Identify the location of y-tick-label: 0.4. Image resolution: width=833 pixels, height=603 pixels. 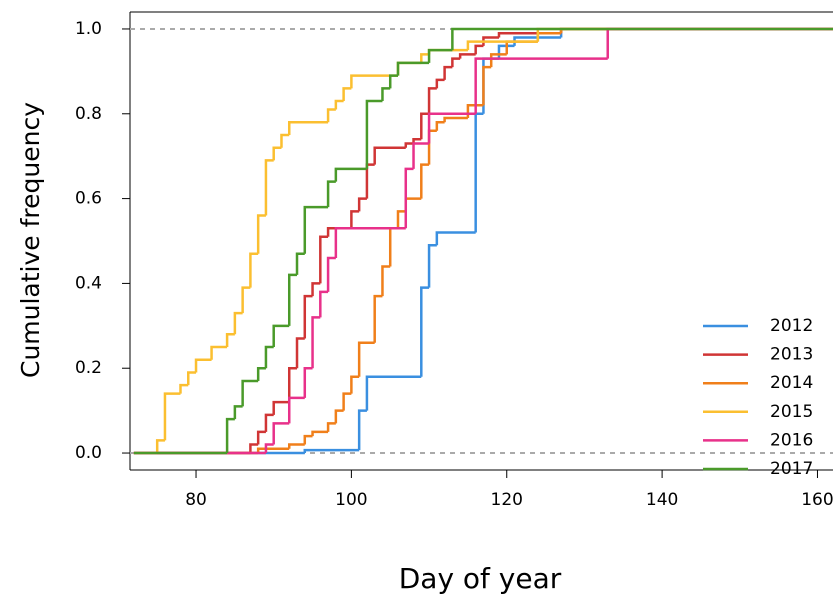
(88, 283).